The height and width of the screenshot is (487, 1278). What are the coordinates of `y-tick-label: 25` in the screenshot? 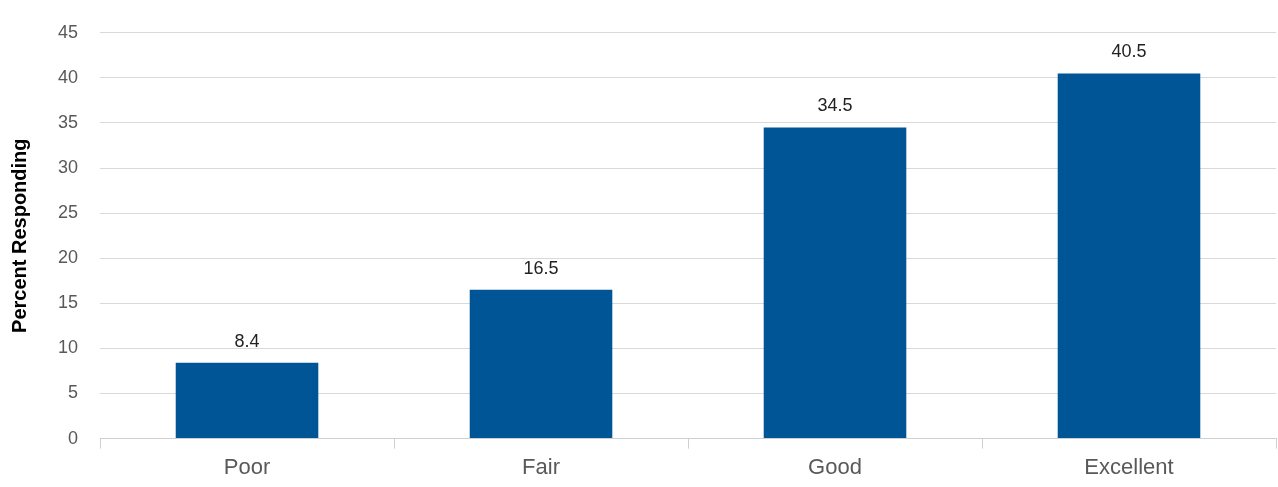 It's located at (68, 212).